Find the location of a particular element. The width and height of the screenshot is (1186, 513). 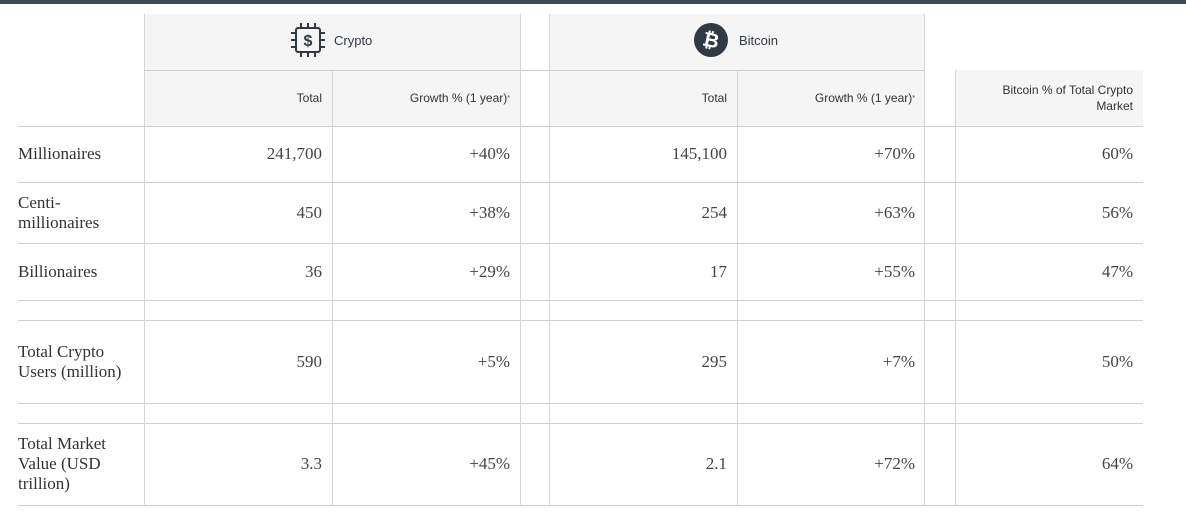

cell-bitcoin-growth: +55% is located at coordinates (894, 271).